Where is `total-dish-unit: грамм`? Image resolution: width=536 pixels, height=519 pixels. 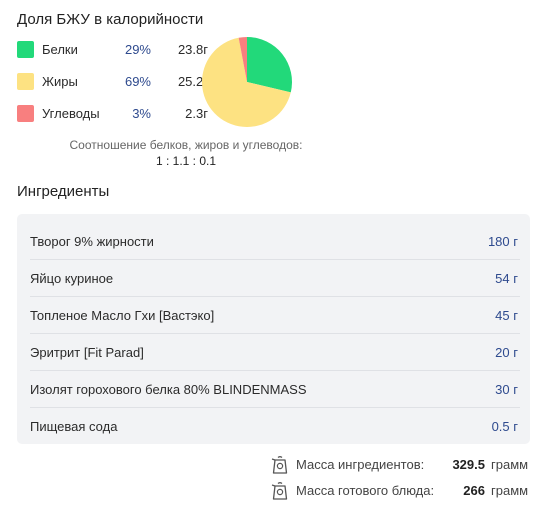
total-dish-unit: грамм is located at coordinates (510, 490).